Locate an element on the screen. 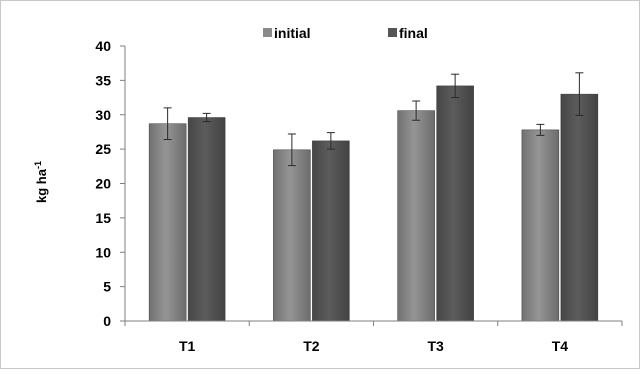 The width and height of the screenshot is (641, 375). legend-swatch-final is located at coordinates (392, 32).